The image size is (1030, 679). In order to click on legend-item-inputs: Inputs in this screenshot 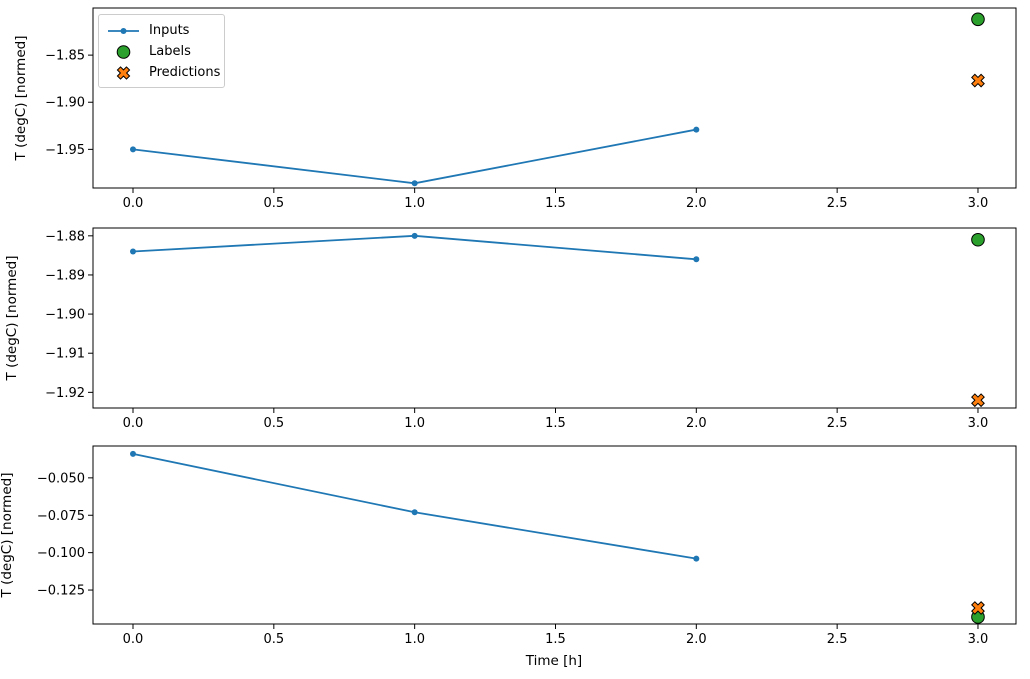, I will do `click(161, 30)`.